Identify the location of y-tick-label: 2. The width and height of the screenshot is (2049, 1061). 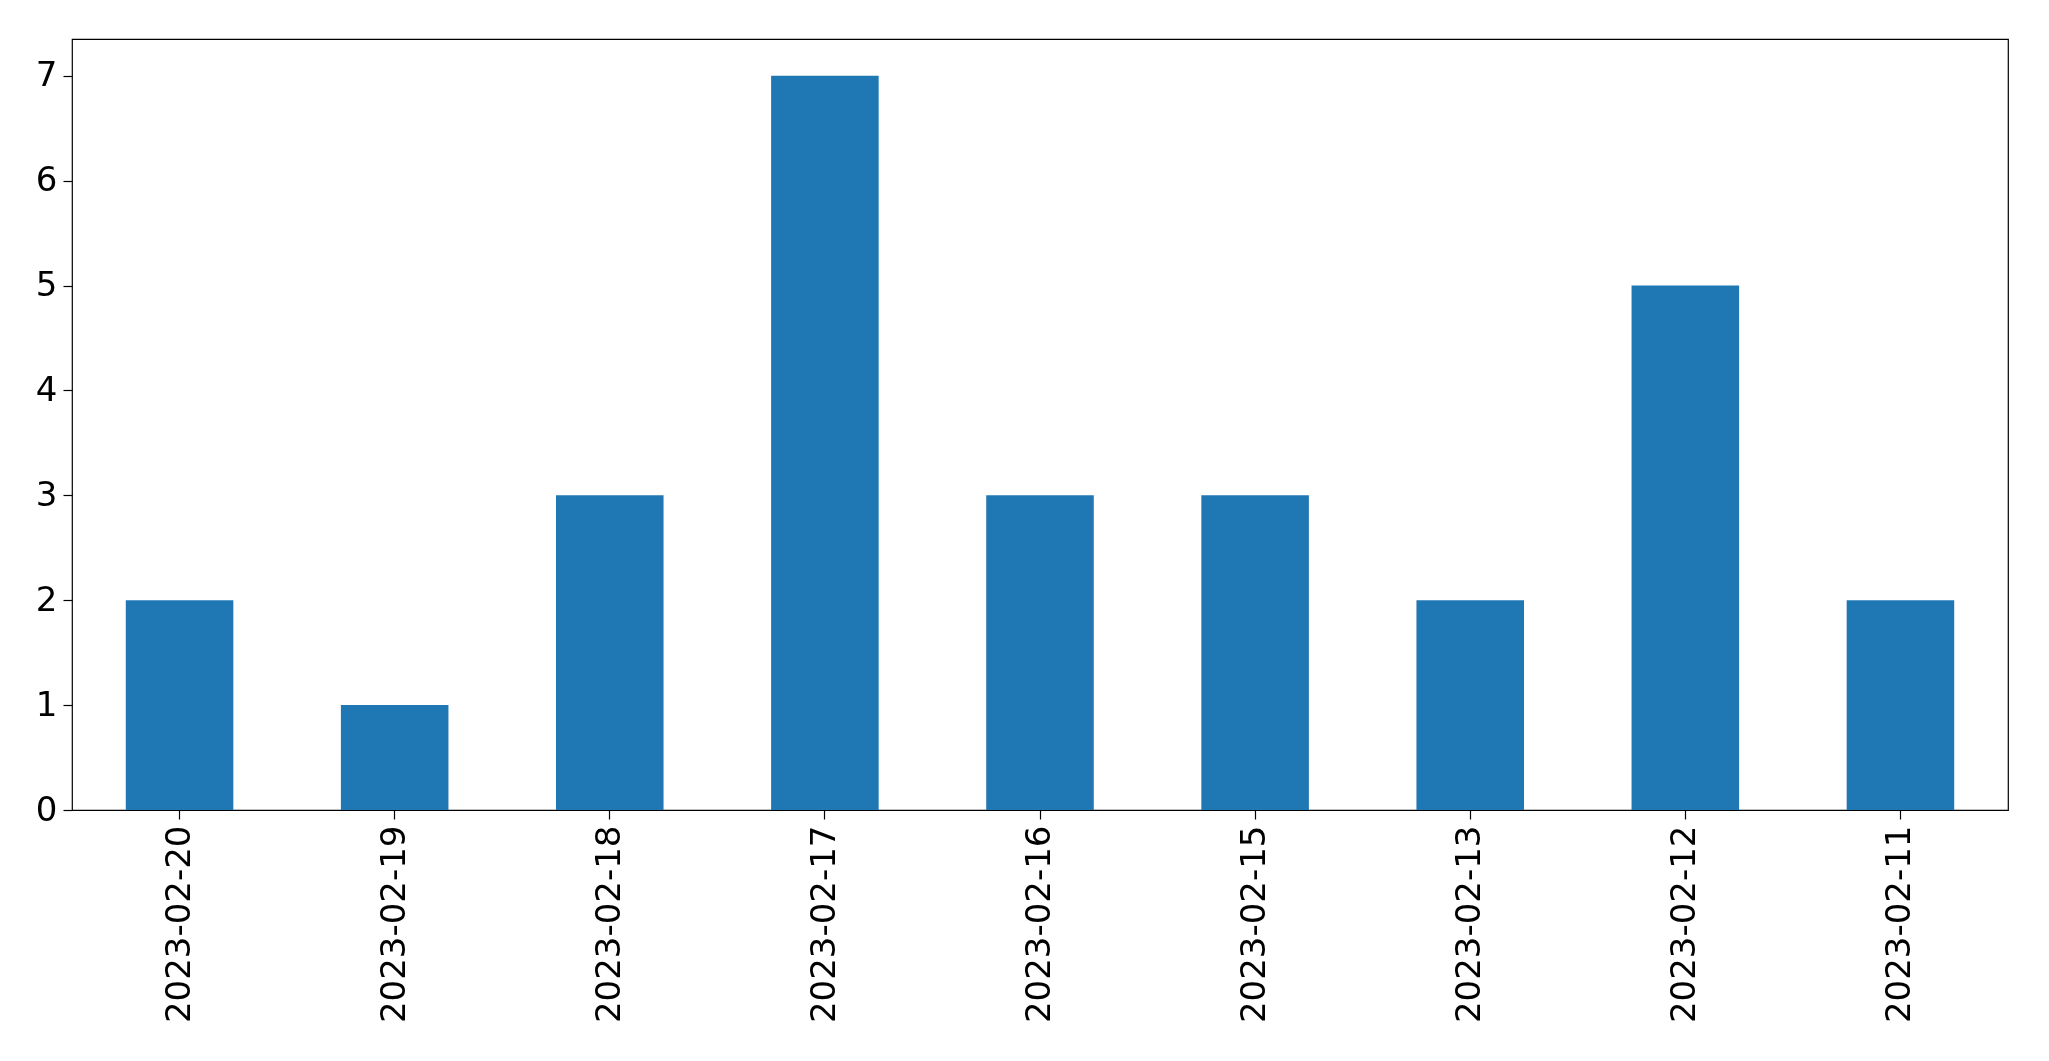
(46, 598).